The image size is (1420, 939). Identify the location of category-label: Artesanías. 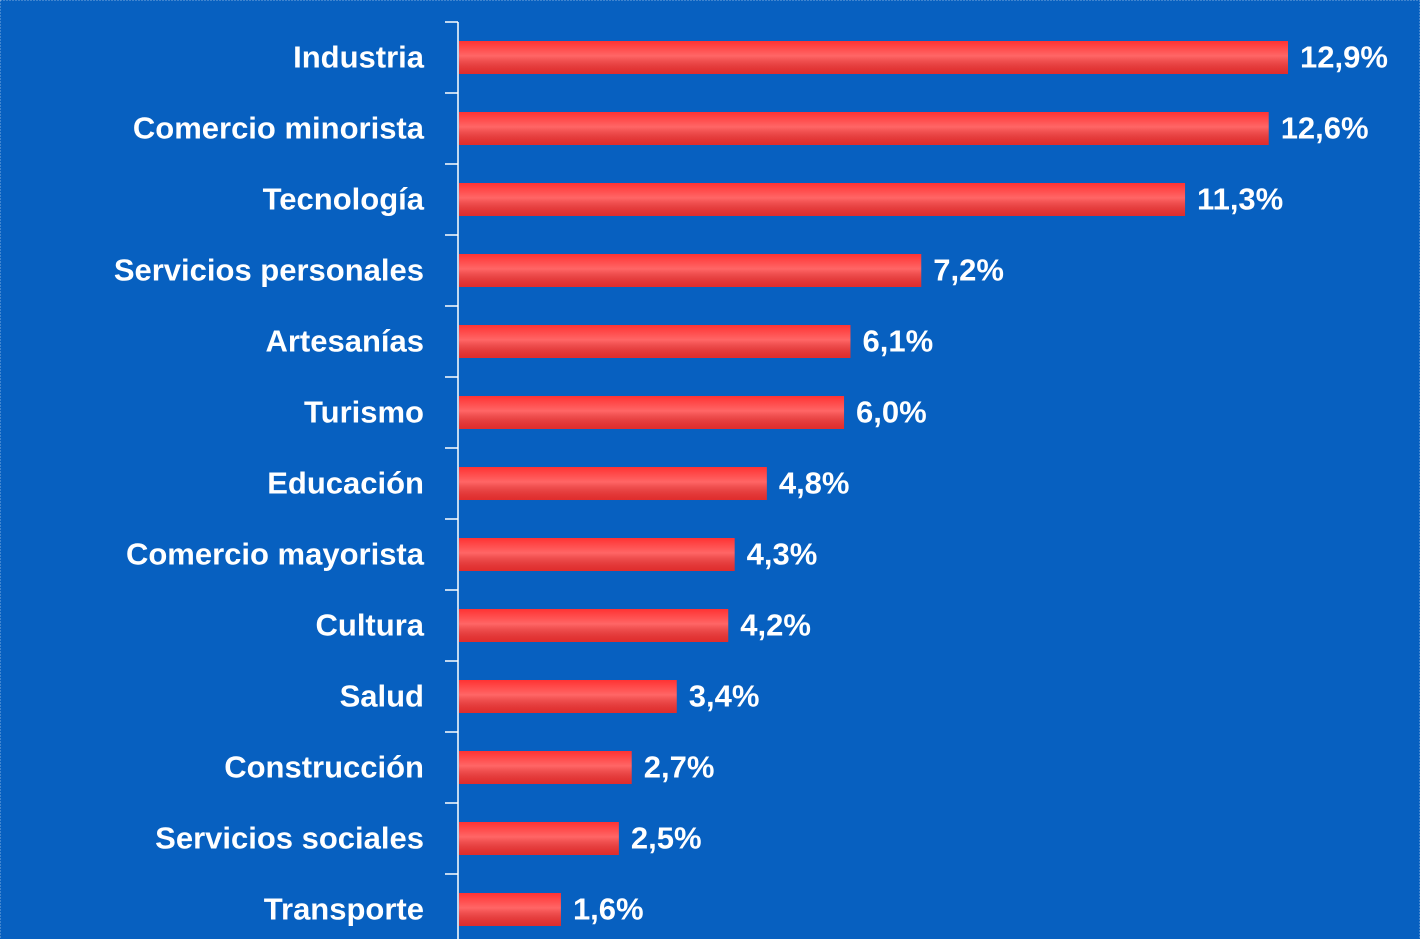
(344, 341).